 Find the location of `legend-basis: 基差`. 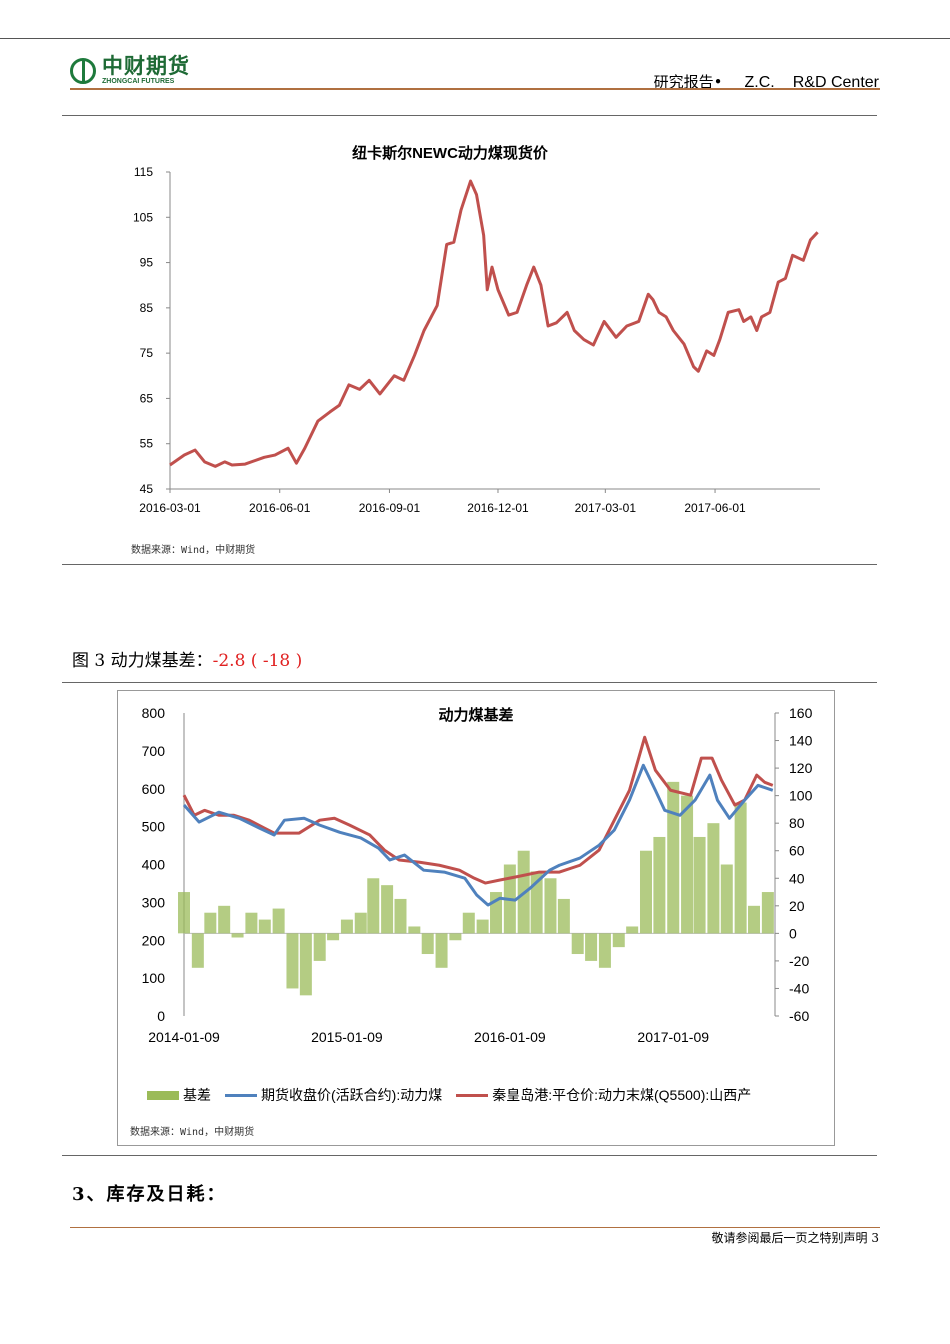

legend-basis: 基差 is located at coordinates (179, 1095).